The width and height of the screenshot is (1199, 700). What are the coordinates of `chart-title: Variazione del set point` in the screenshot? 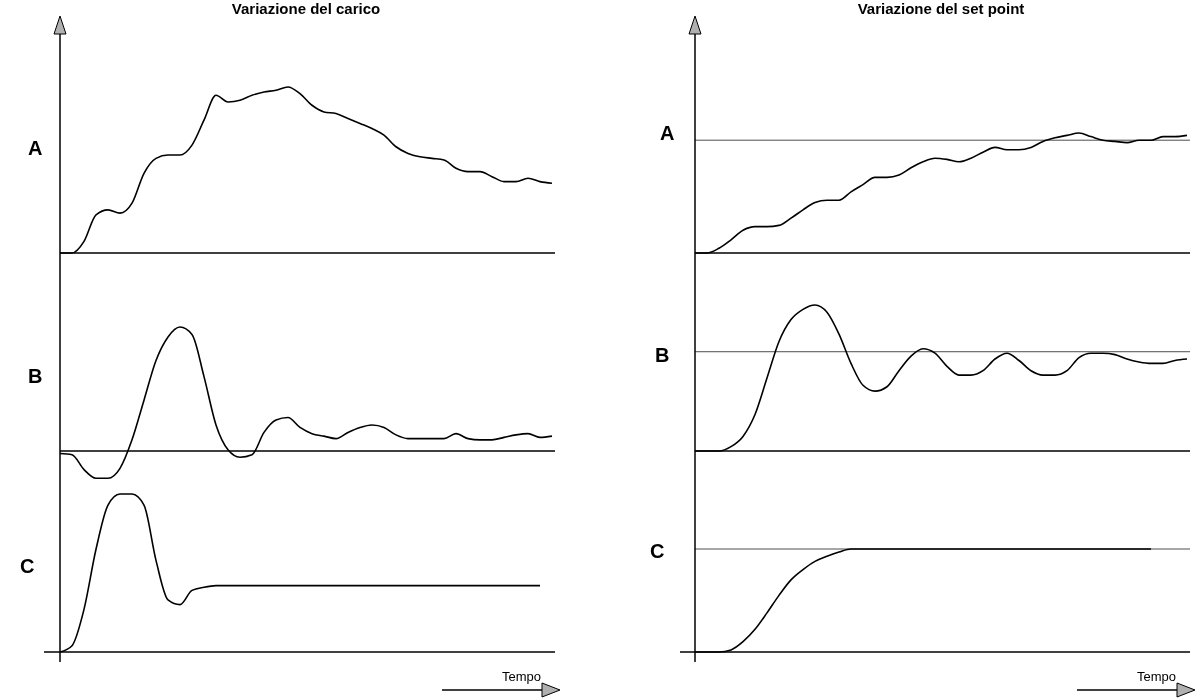 It's located at (941, 8).